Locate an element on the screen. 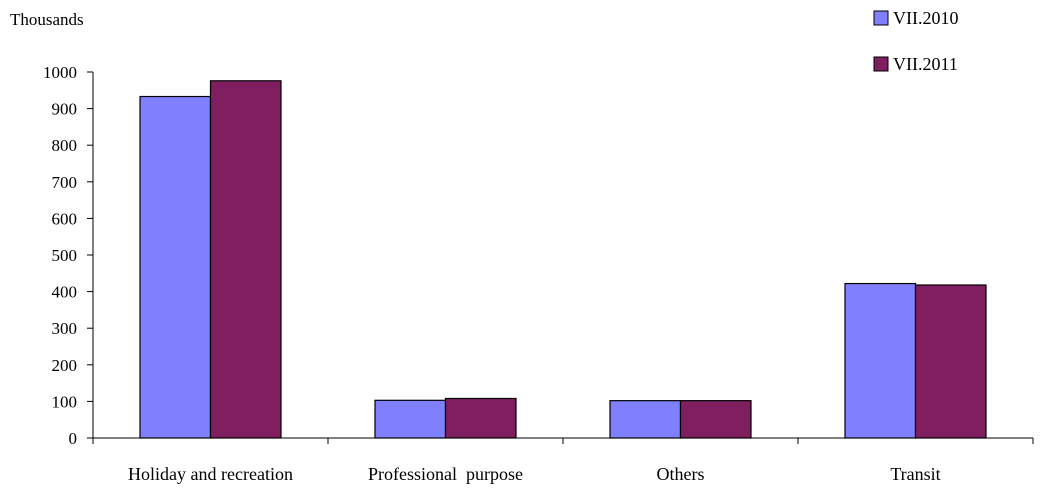 The width and height of the screenshot is (1051, 488). category-label: Professional purpose is located at coordinates (445, 474).